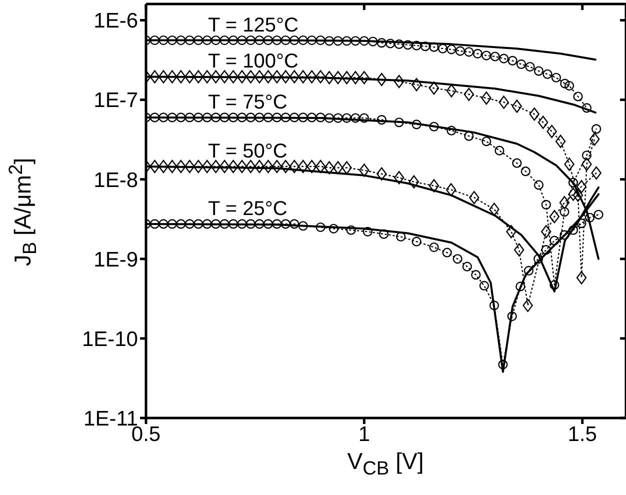  Describe the element at coordinates (248, 102) in the screenshot. I see `series-label: T = 75°C` at that location.